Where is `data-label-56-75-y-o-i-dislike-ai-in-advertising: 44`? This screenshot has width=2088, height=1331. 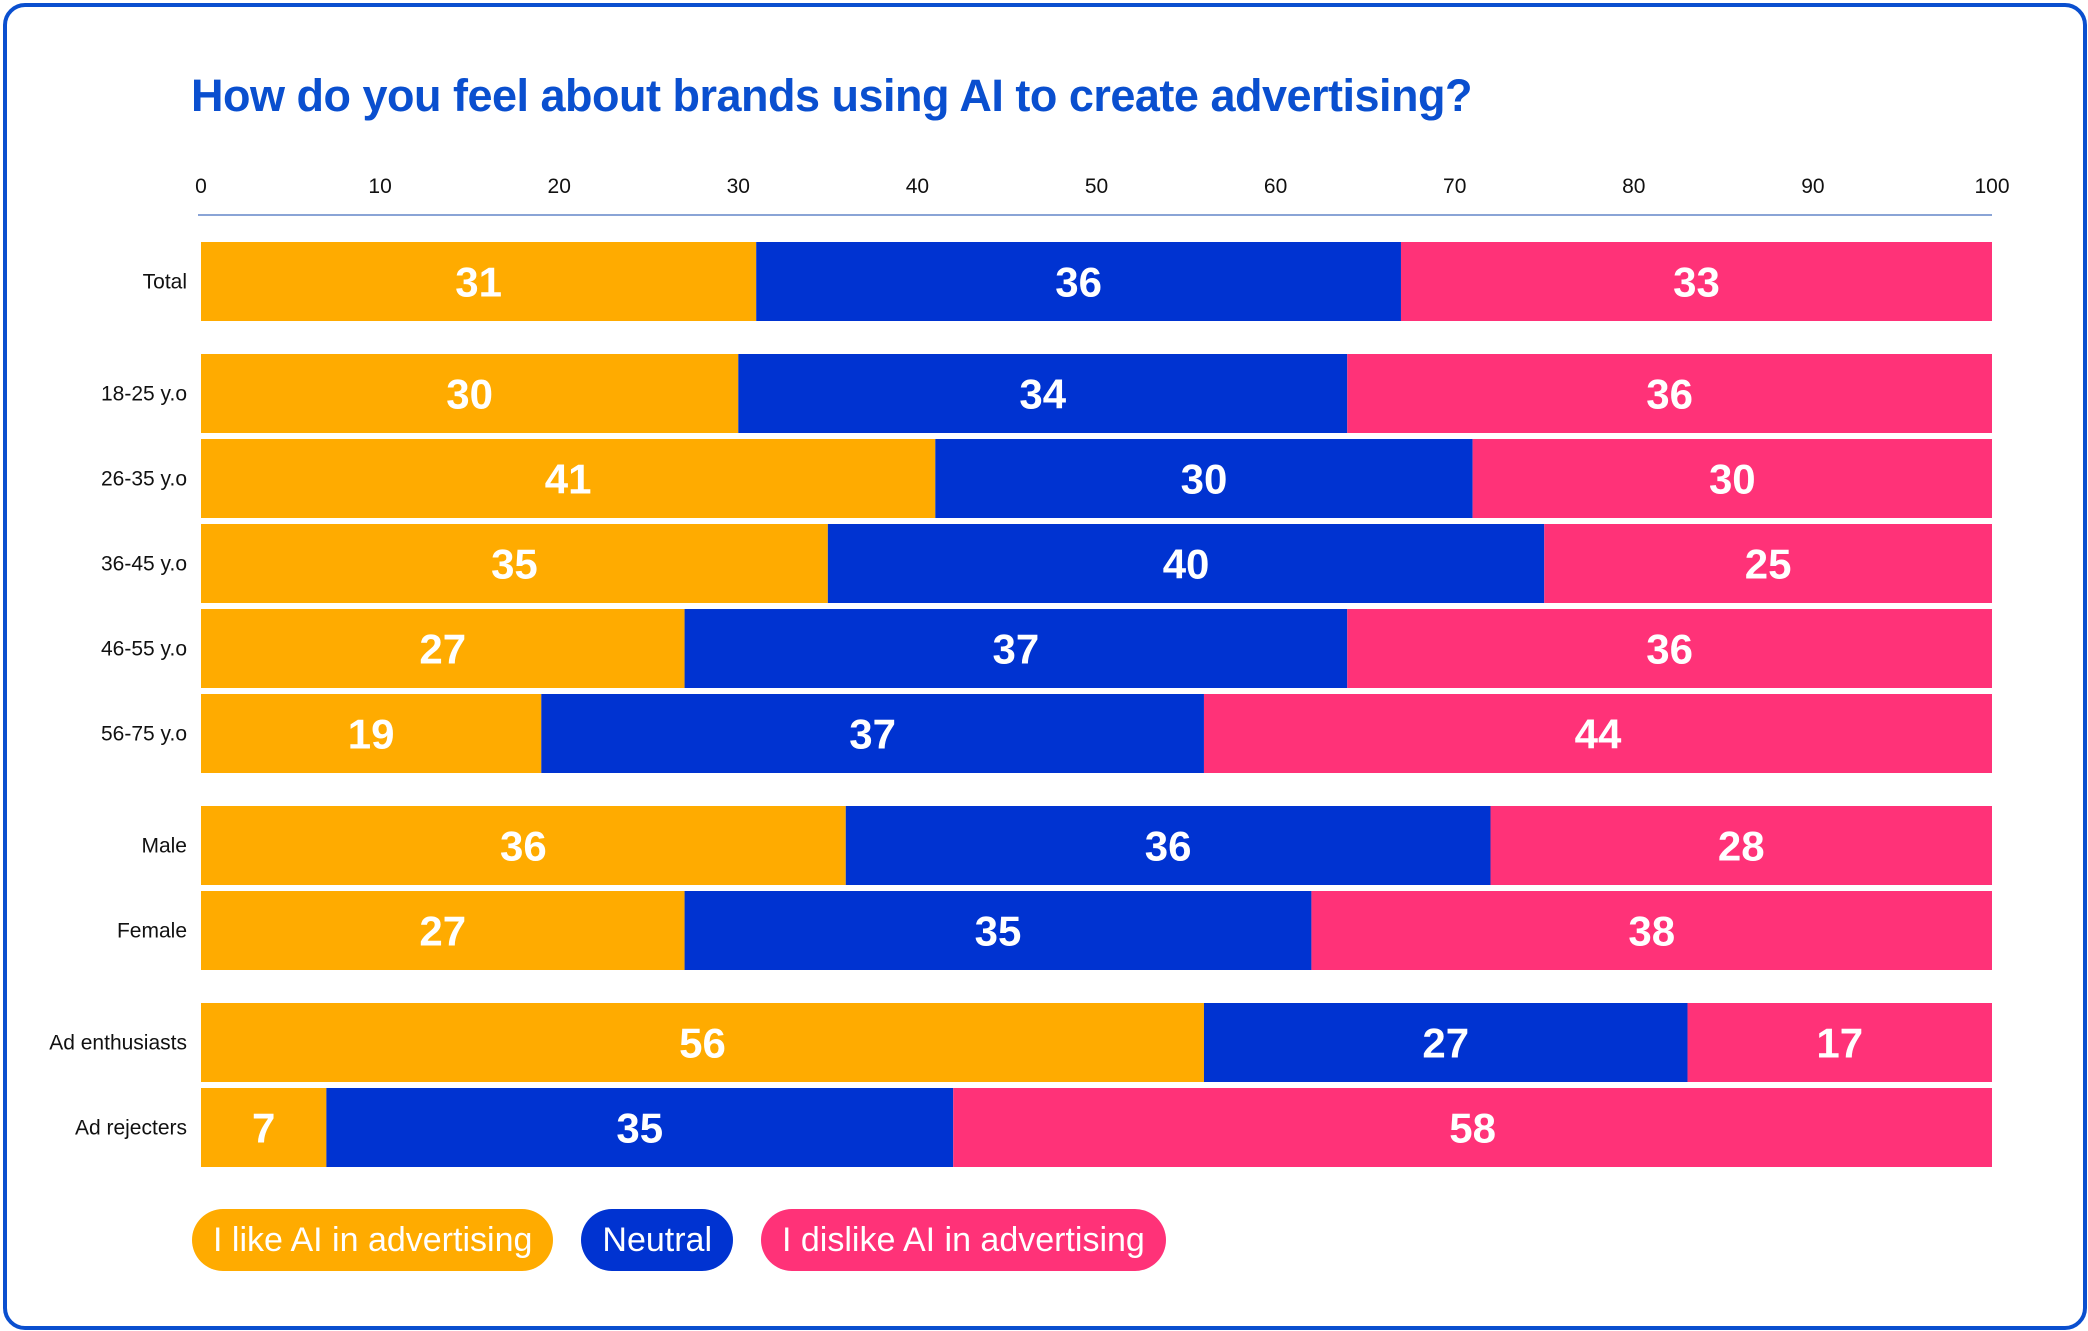
data-label-56-75-y-o-i-dislike-ai-in-advertising: 44 is located at coordinates (1598, 734).